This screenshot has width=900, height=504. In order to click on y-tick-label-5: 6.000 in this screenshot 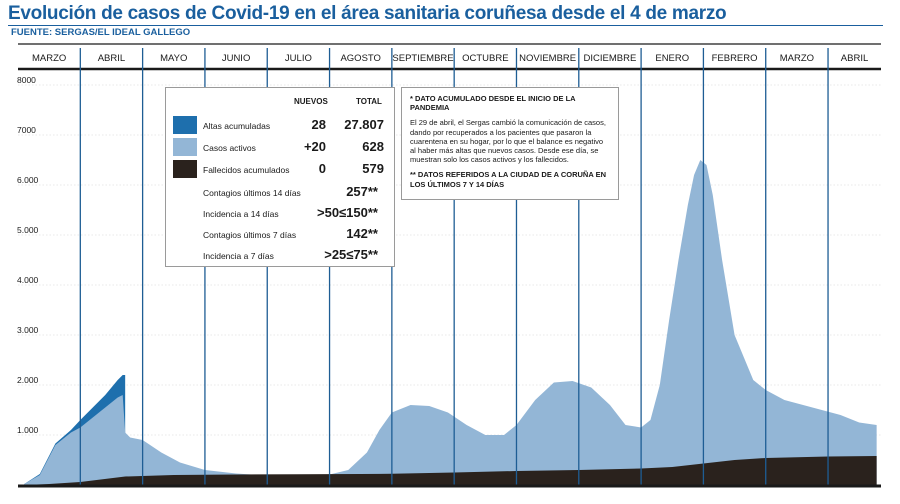, I will do `click(28, 180)`.